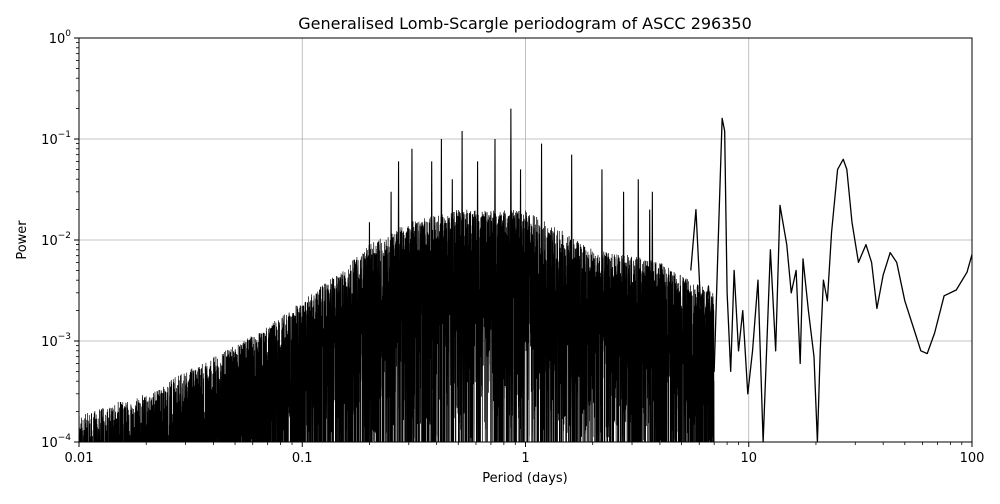 Image resolution: width=1000 pixels, height=504 pixels. Describe the element at coordinates (748, 458) in the screenshot. I see `x-tick-label: 10` at that location.